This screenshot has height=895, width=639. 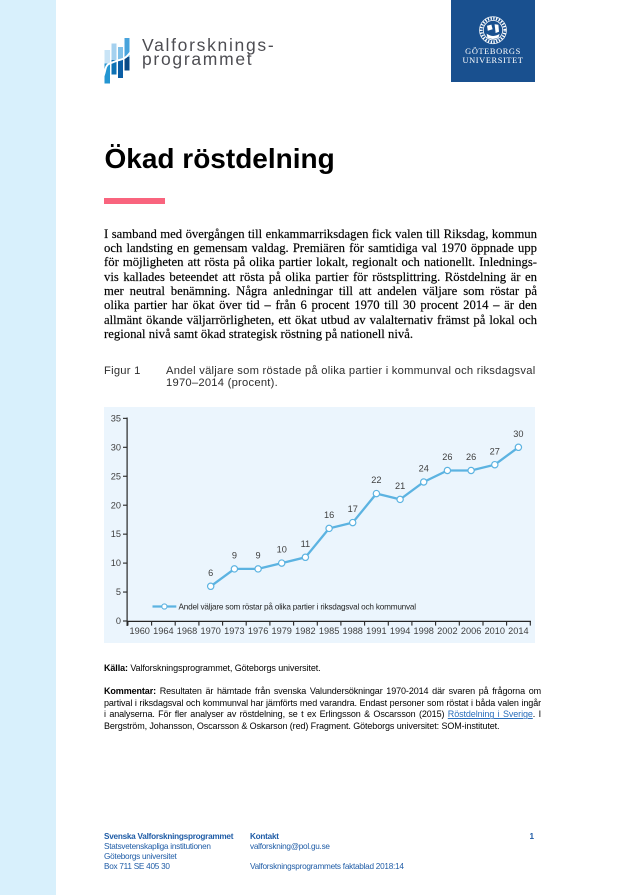 I want to click on svg-text: 2014, so click(x=518, y=631).